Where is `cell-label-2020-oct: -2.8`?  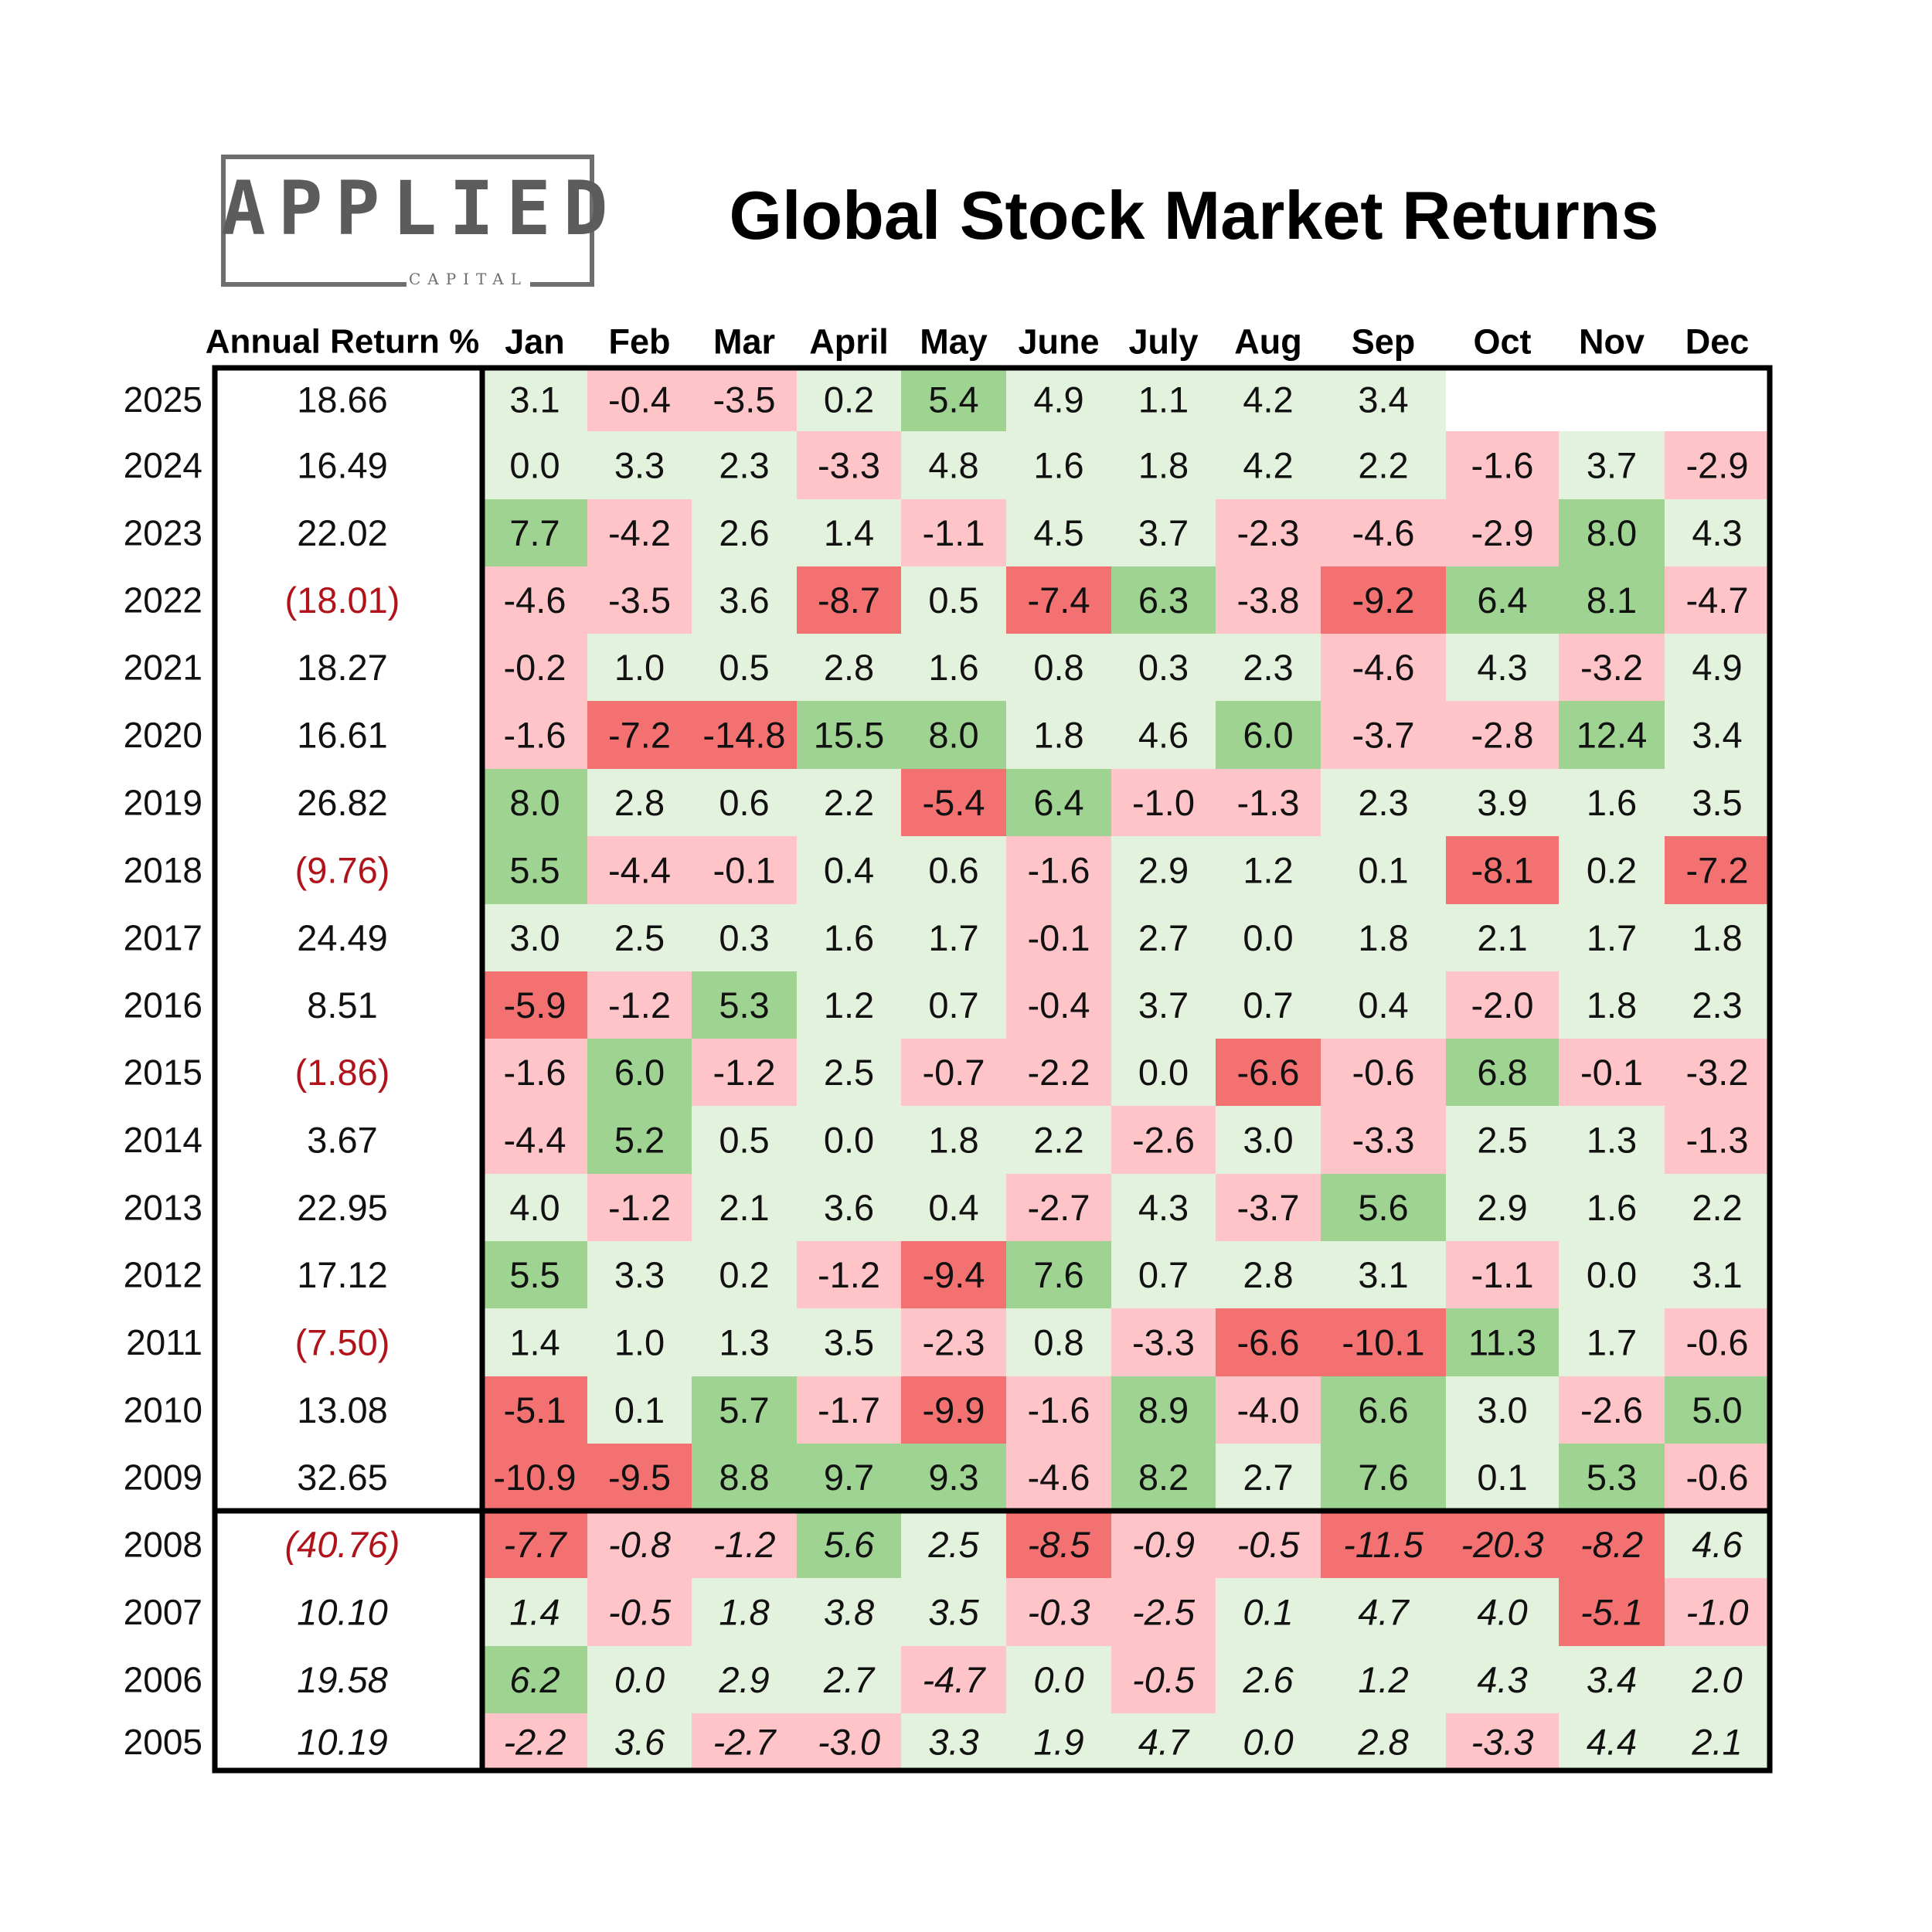 cell-label-2020-oct: -2.8 is located at coordinates (1503, 735).